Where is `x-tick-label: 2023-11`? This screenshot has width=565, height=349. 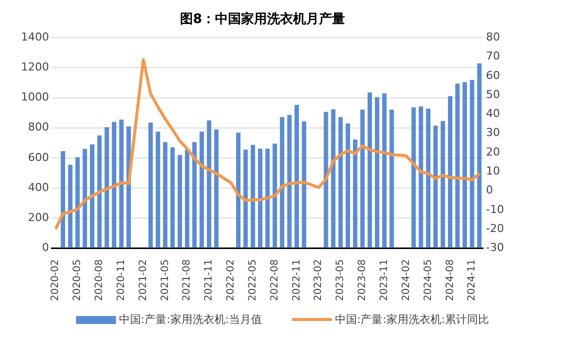
x-tick-label: 2023-11 is located at coordinates (384, 280).